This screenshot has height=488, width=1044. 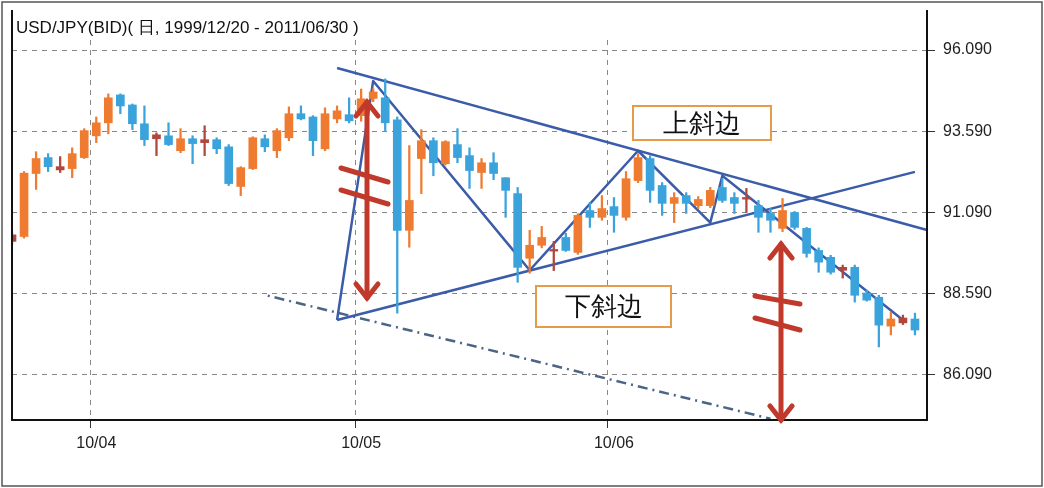 What do you see at coordinates (187, 28) in the screenshot?
I see `chart-title: USD/JPY(BID)( 日, 1999/12/20 - 2011/06/30 )` at bounding box center [187, 28].